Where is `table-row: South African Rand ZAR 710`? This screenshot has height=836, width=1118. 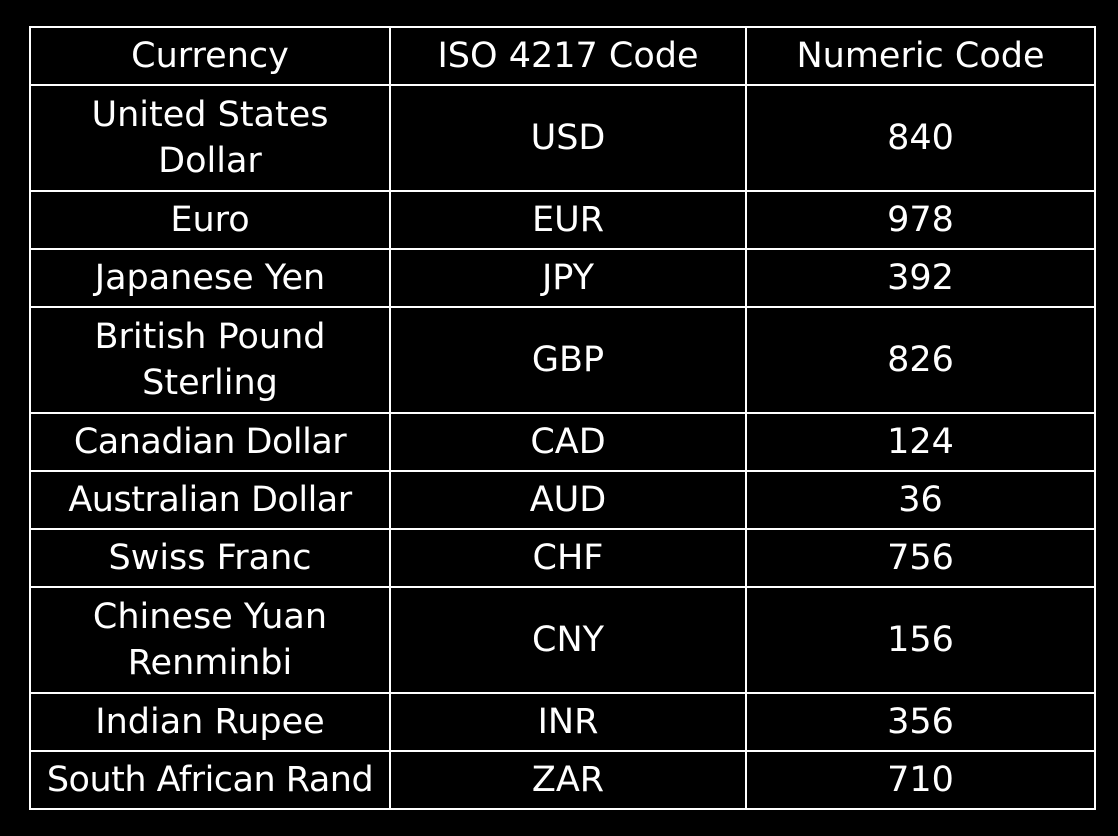
table-row: South African Rand ZAR 710 is located at coordinates (562, 780).